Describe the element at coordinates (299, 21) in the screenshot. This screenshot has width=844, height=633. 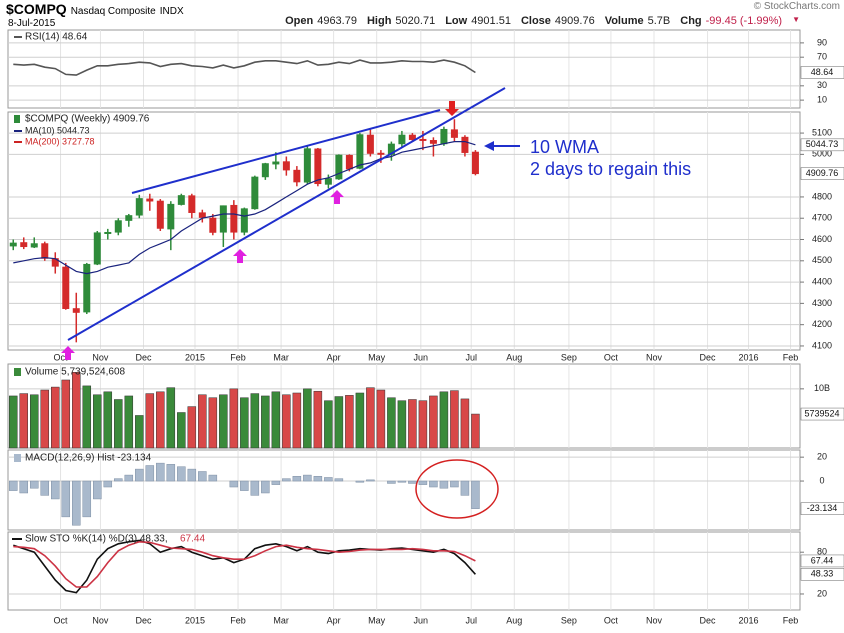
I see `quote-label: Open` at that location.